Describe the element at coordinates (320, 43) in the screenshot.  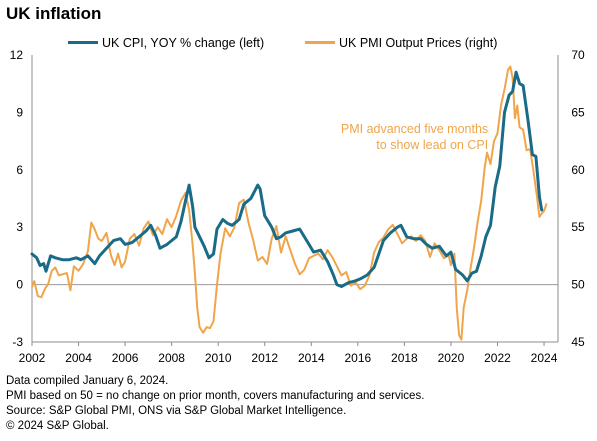
I see `legend-swatch-pmi` at that location.